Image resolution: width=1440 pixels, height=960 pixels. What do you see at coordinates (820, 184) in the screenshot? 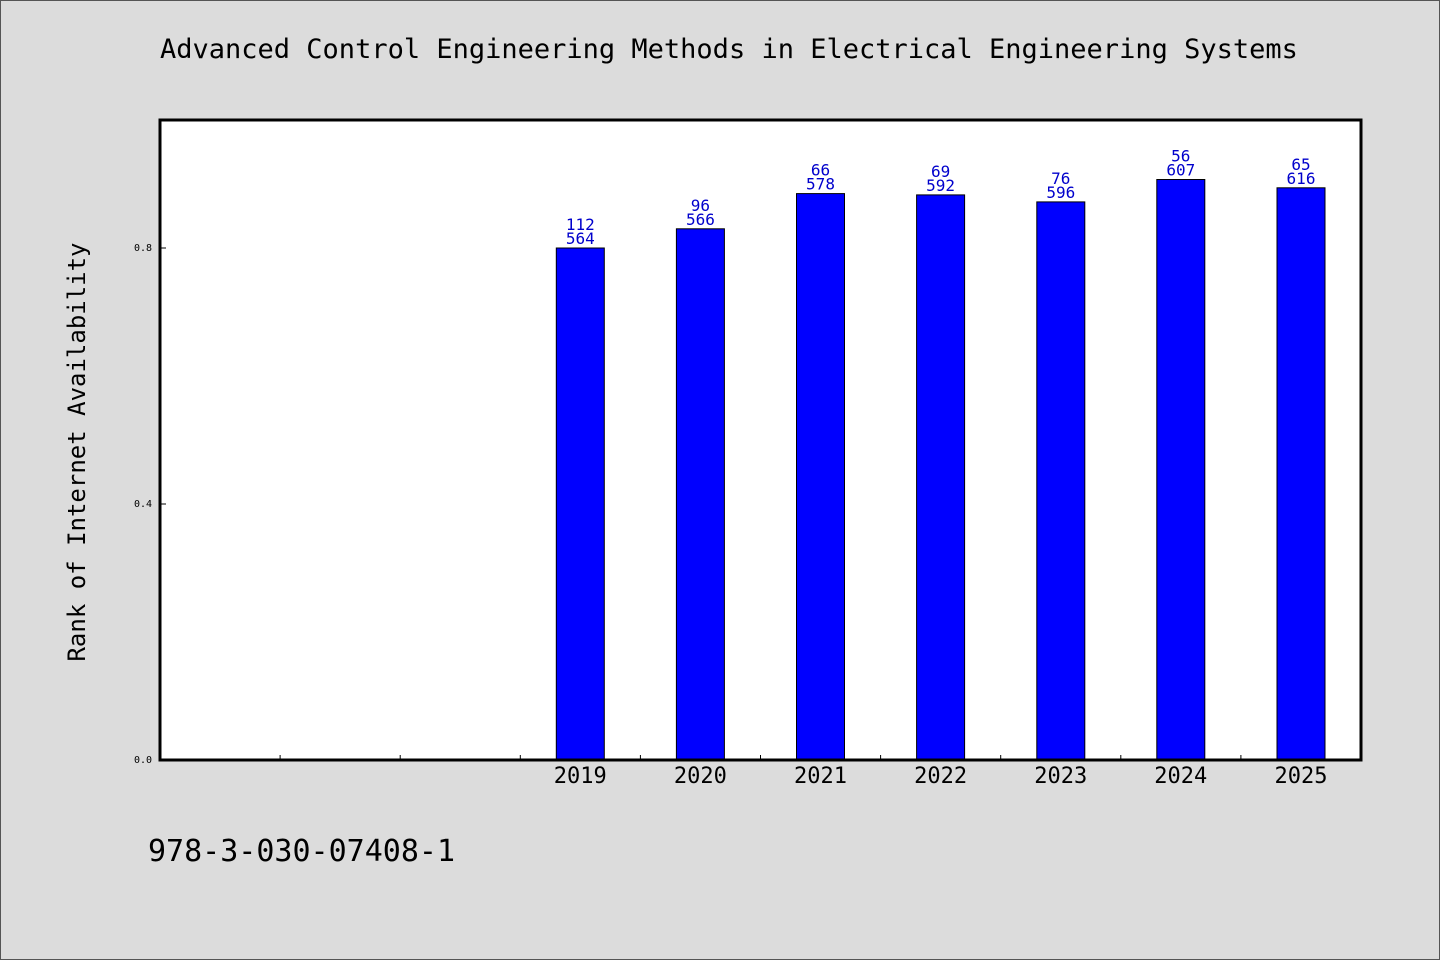
I see `data-label-2021-1: 578` at bounding box center [820, 184].